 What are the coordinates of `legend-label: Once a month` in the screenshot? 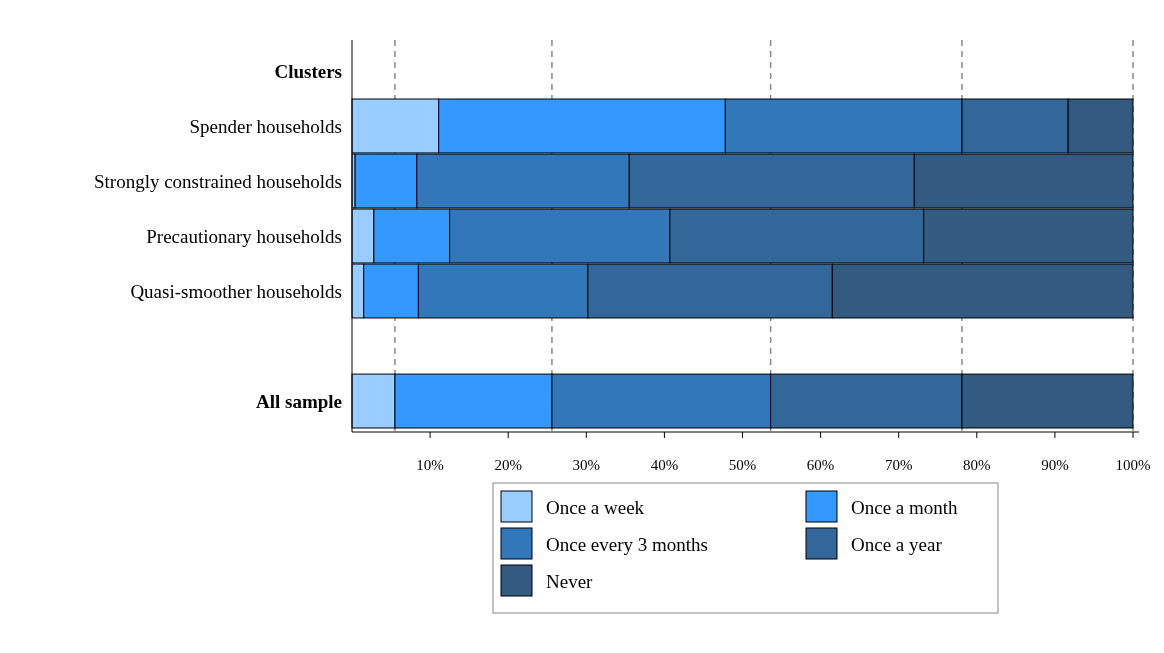 It's located at (905, 507).